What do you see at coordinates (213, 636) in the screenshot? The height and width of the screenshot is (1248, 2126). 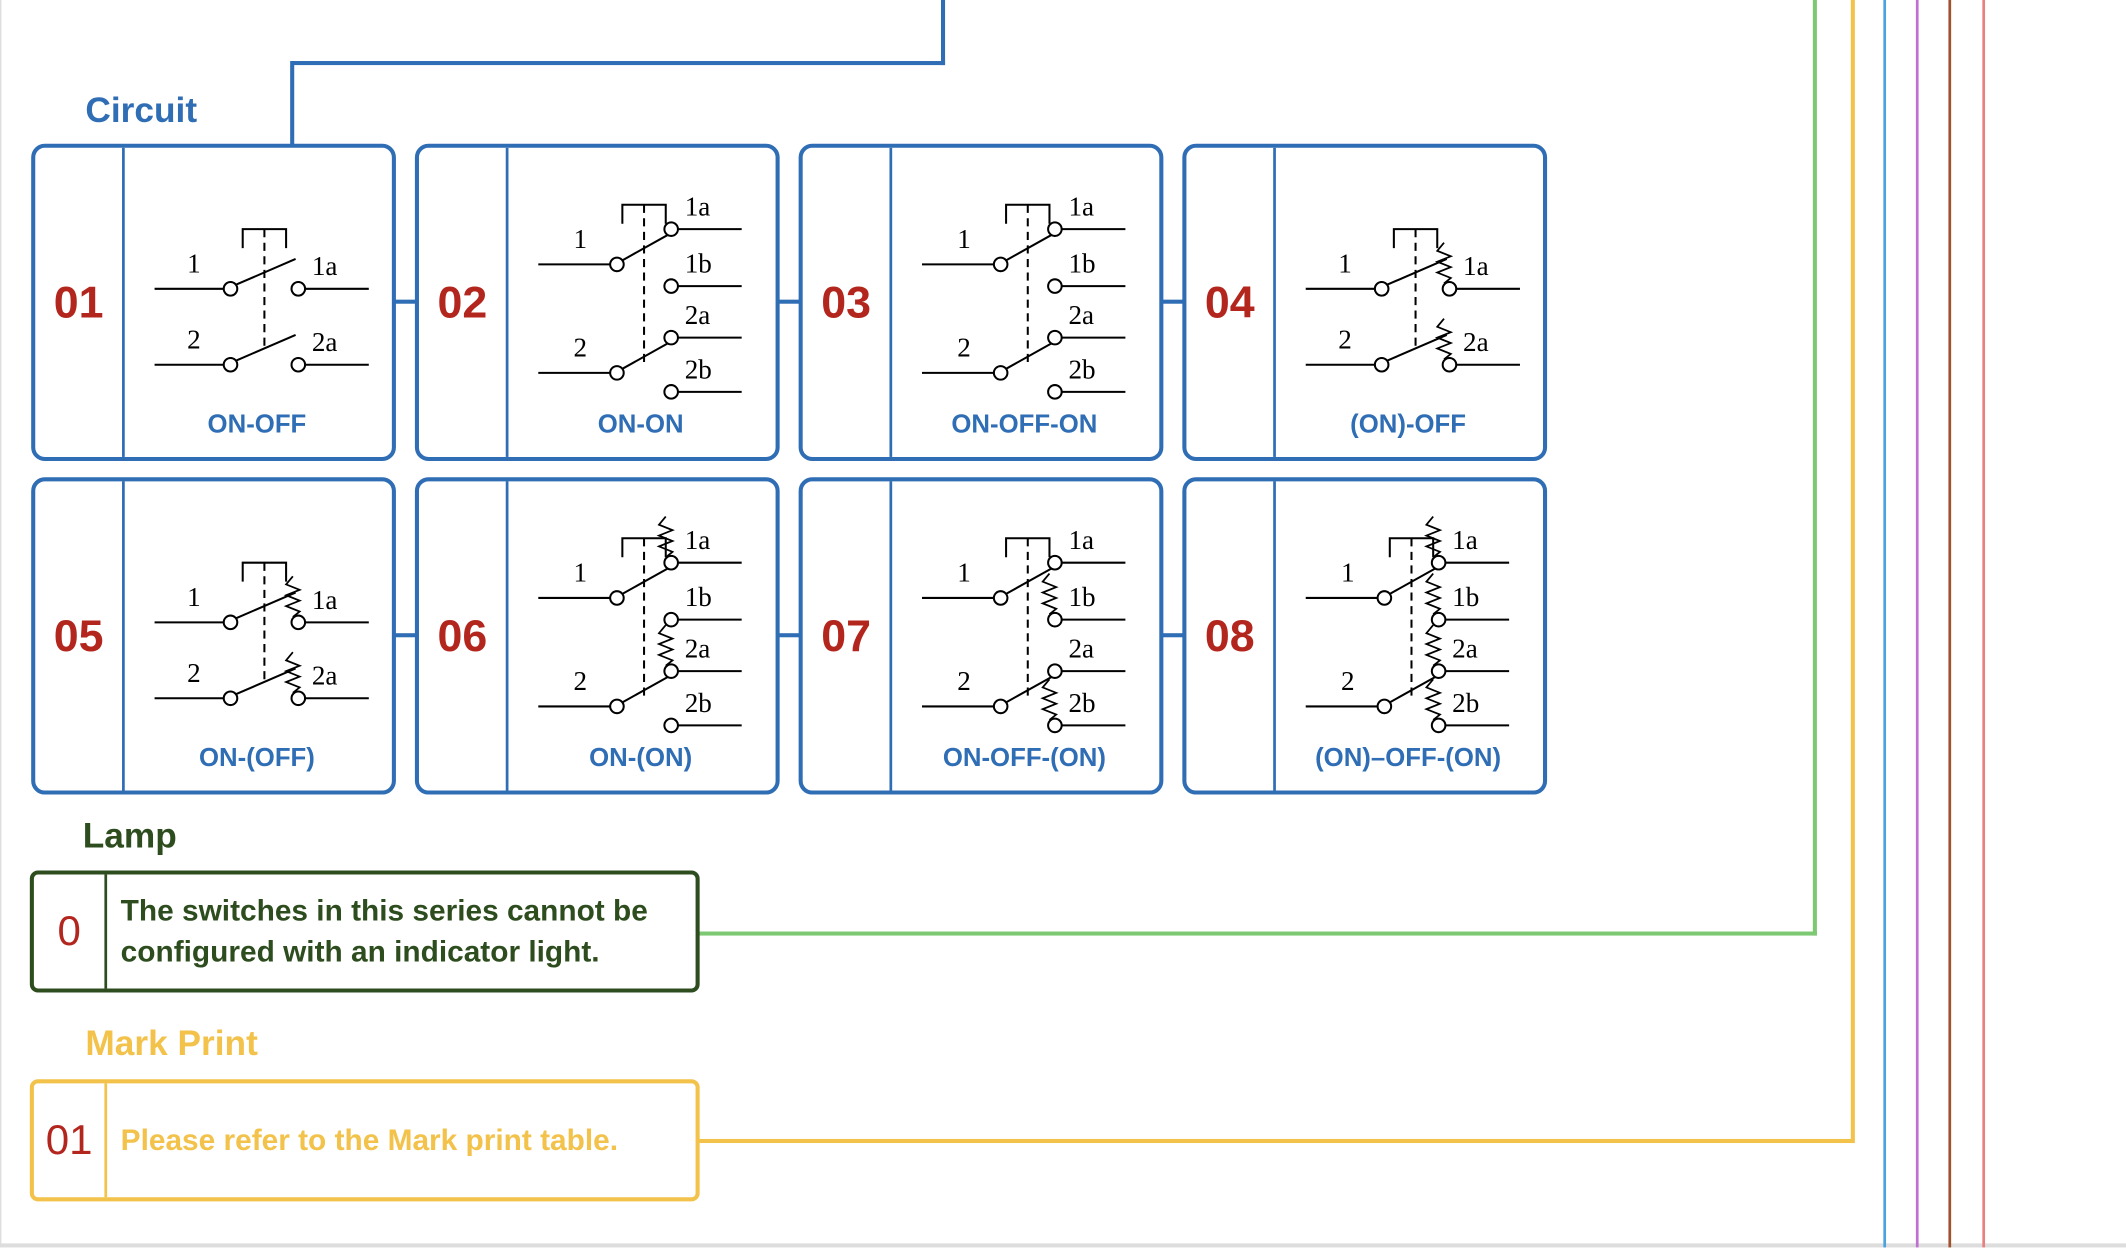 I see `circuit-option-05: 05 ON-(OFF) 1 1a 2 2a` at bounding box center [213, 636].